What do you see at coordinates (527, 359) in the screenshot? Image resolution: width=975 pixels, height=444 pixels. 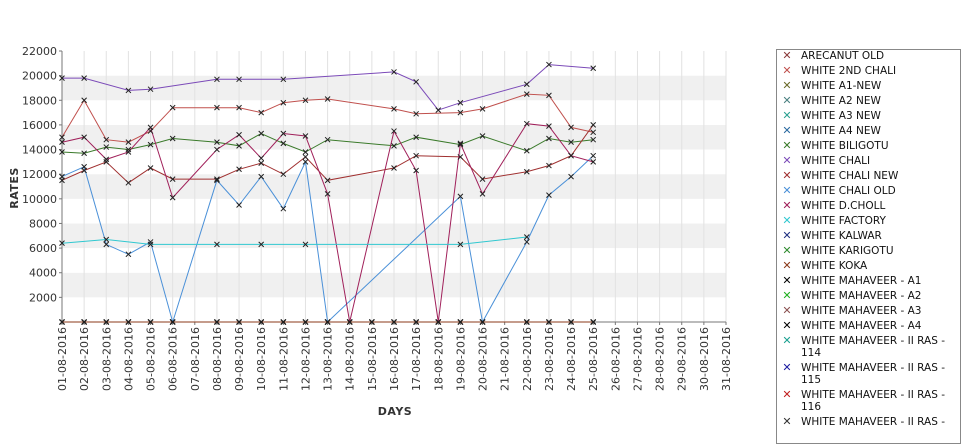 I see `x-tick-label: 22-08-2016` at bounding box center [527, 359].